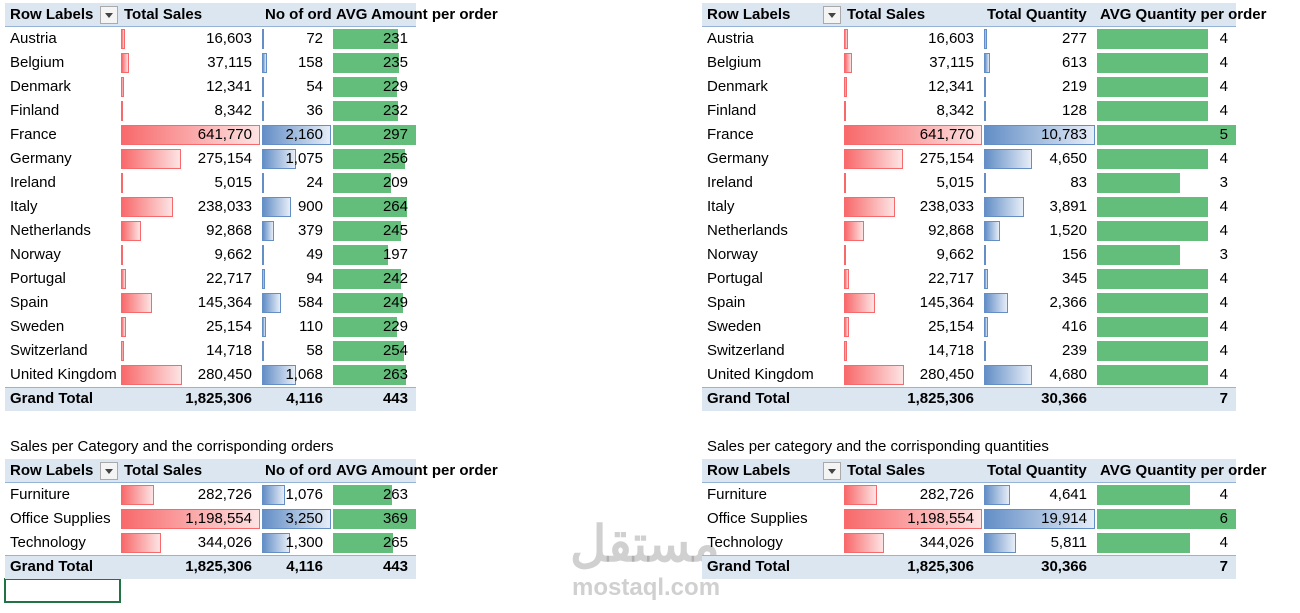 The height and width of the screenshot is (613, 1300). What do you see at coordinates (1074, 110) in the screenshot?
I see `cell-value: 128` at bounding box center [1074, 110].